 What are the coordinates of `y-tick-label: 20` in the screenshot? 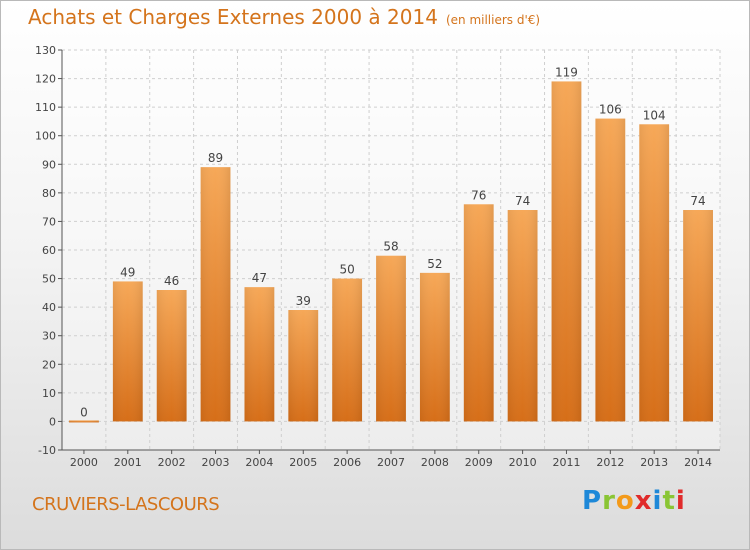 It's located at (49, 364).